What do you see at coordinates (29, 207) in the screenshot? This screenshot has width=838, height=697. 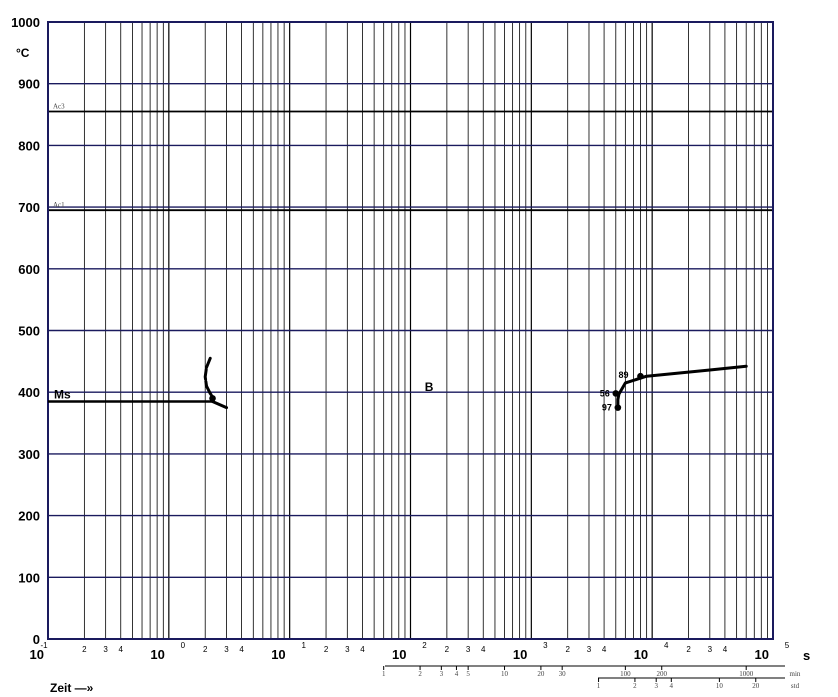 I see `y-tick-label: 700` at bounding box center [29, 207].